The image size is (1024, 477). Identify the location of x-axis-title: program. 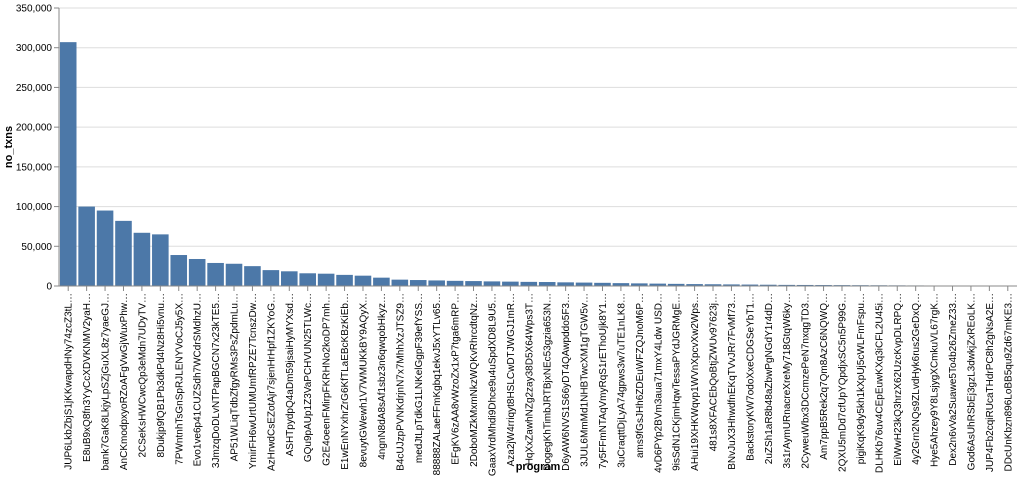
(538, 467).